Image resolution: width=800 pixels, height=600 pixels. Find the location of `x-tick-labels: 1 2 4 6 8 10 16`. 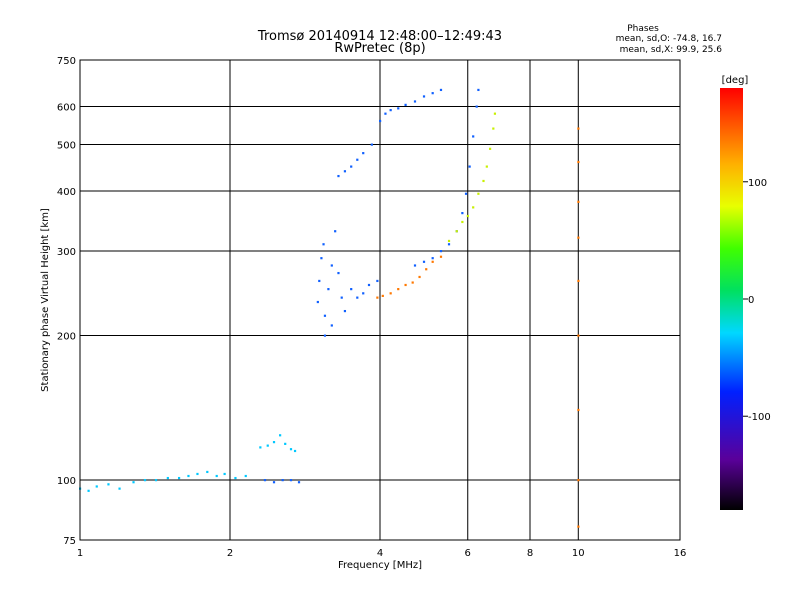

x-tick-labels: 1 2 4 6 8 10 16 is located at coordinates (382, 553).